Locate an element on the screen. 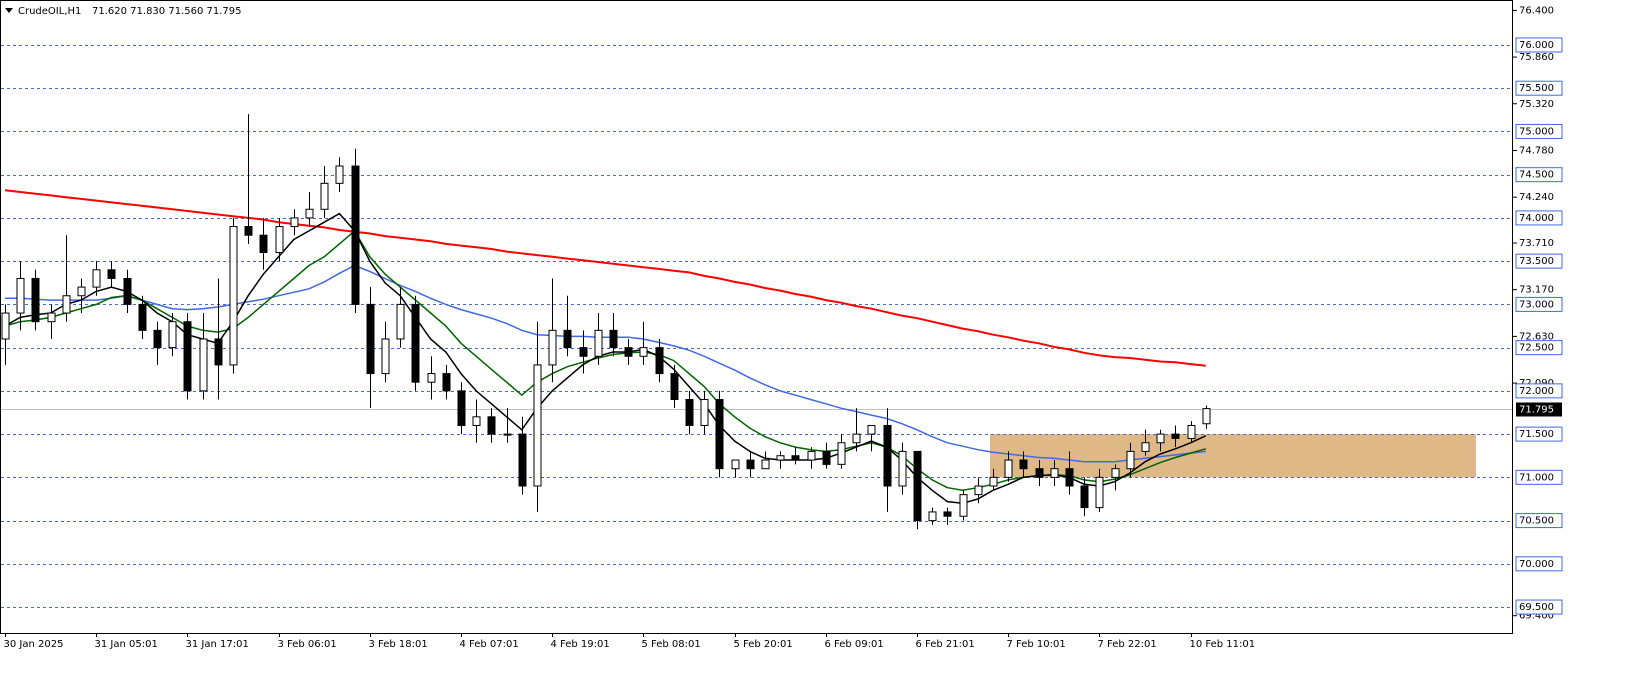 Image resolution: width=1651 pixels, height=691 pixels. x-tick-label: 3 Feb 18:01 is located at coordinates (398, 644).